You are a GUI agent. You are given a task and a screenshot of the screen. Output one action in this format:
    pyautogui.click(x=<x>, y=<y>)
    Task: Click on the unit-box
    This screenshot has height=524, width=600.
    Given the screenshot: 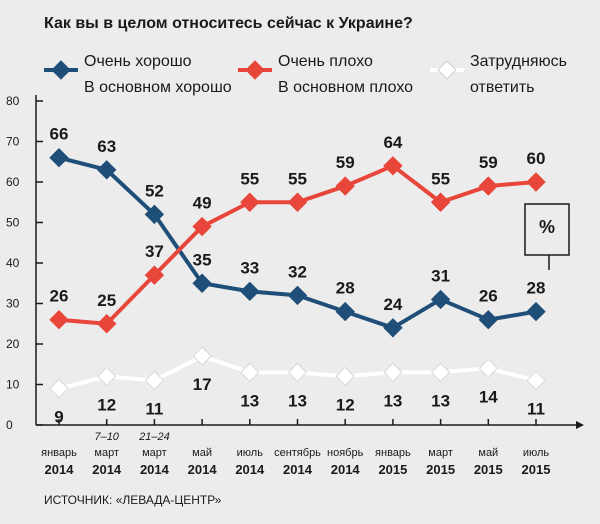 What is the action you would take?
    pyautogui.click(x=547, y=229)
    